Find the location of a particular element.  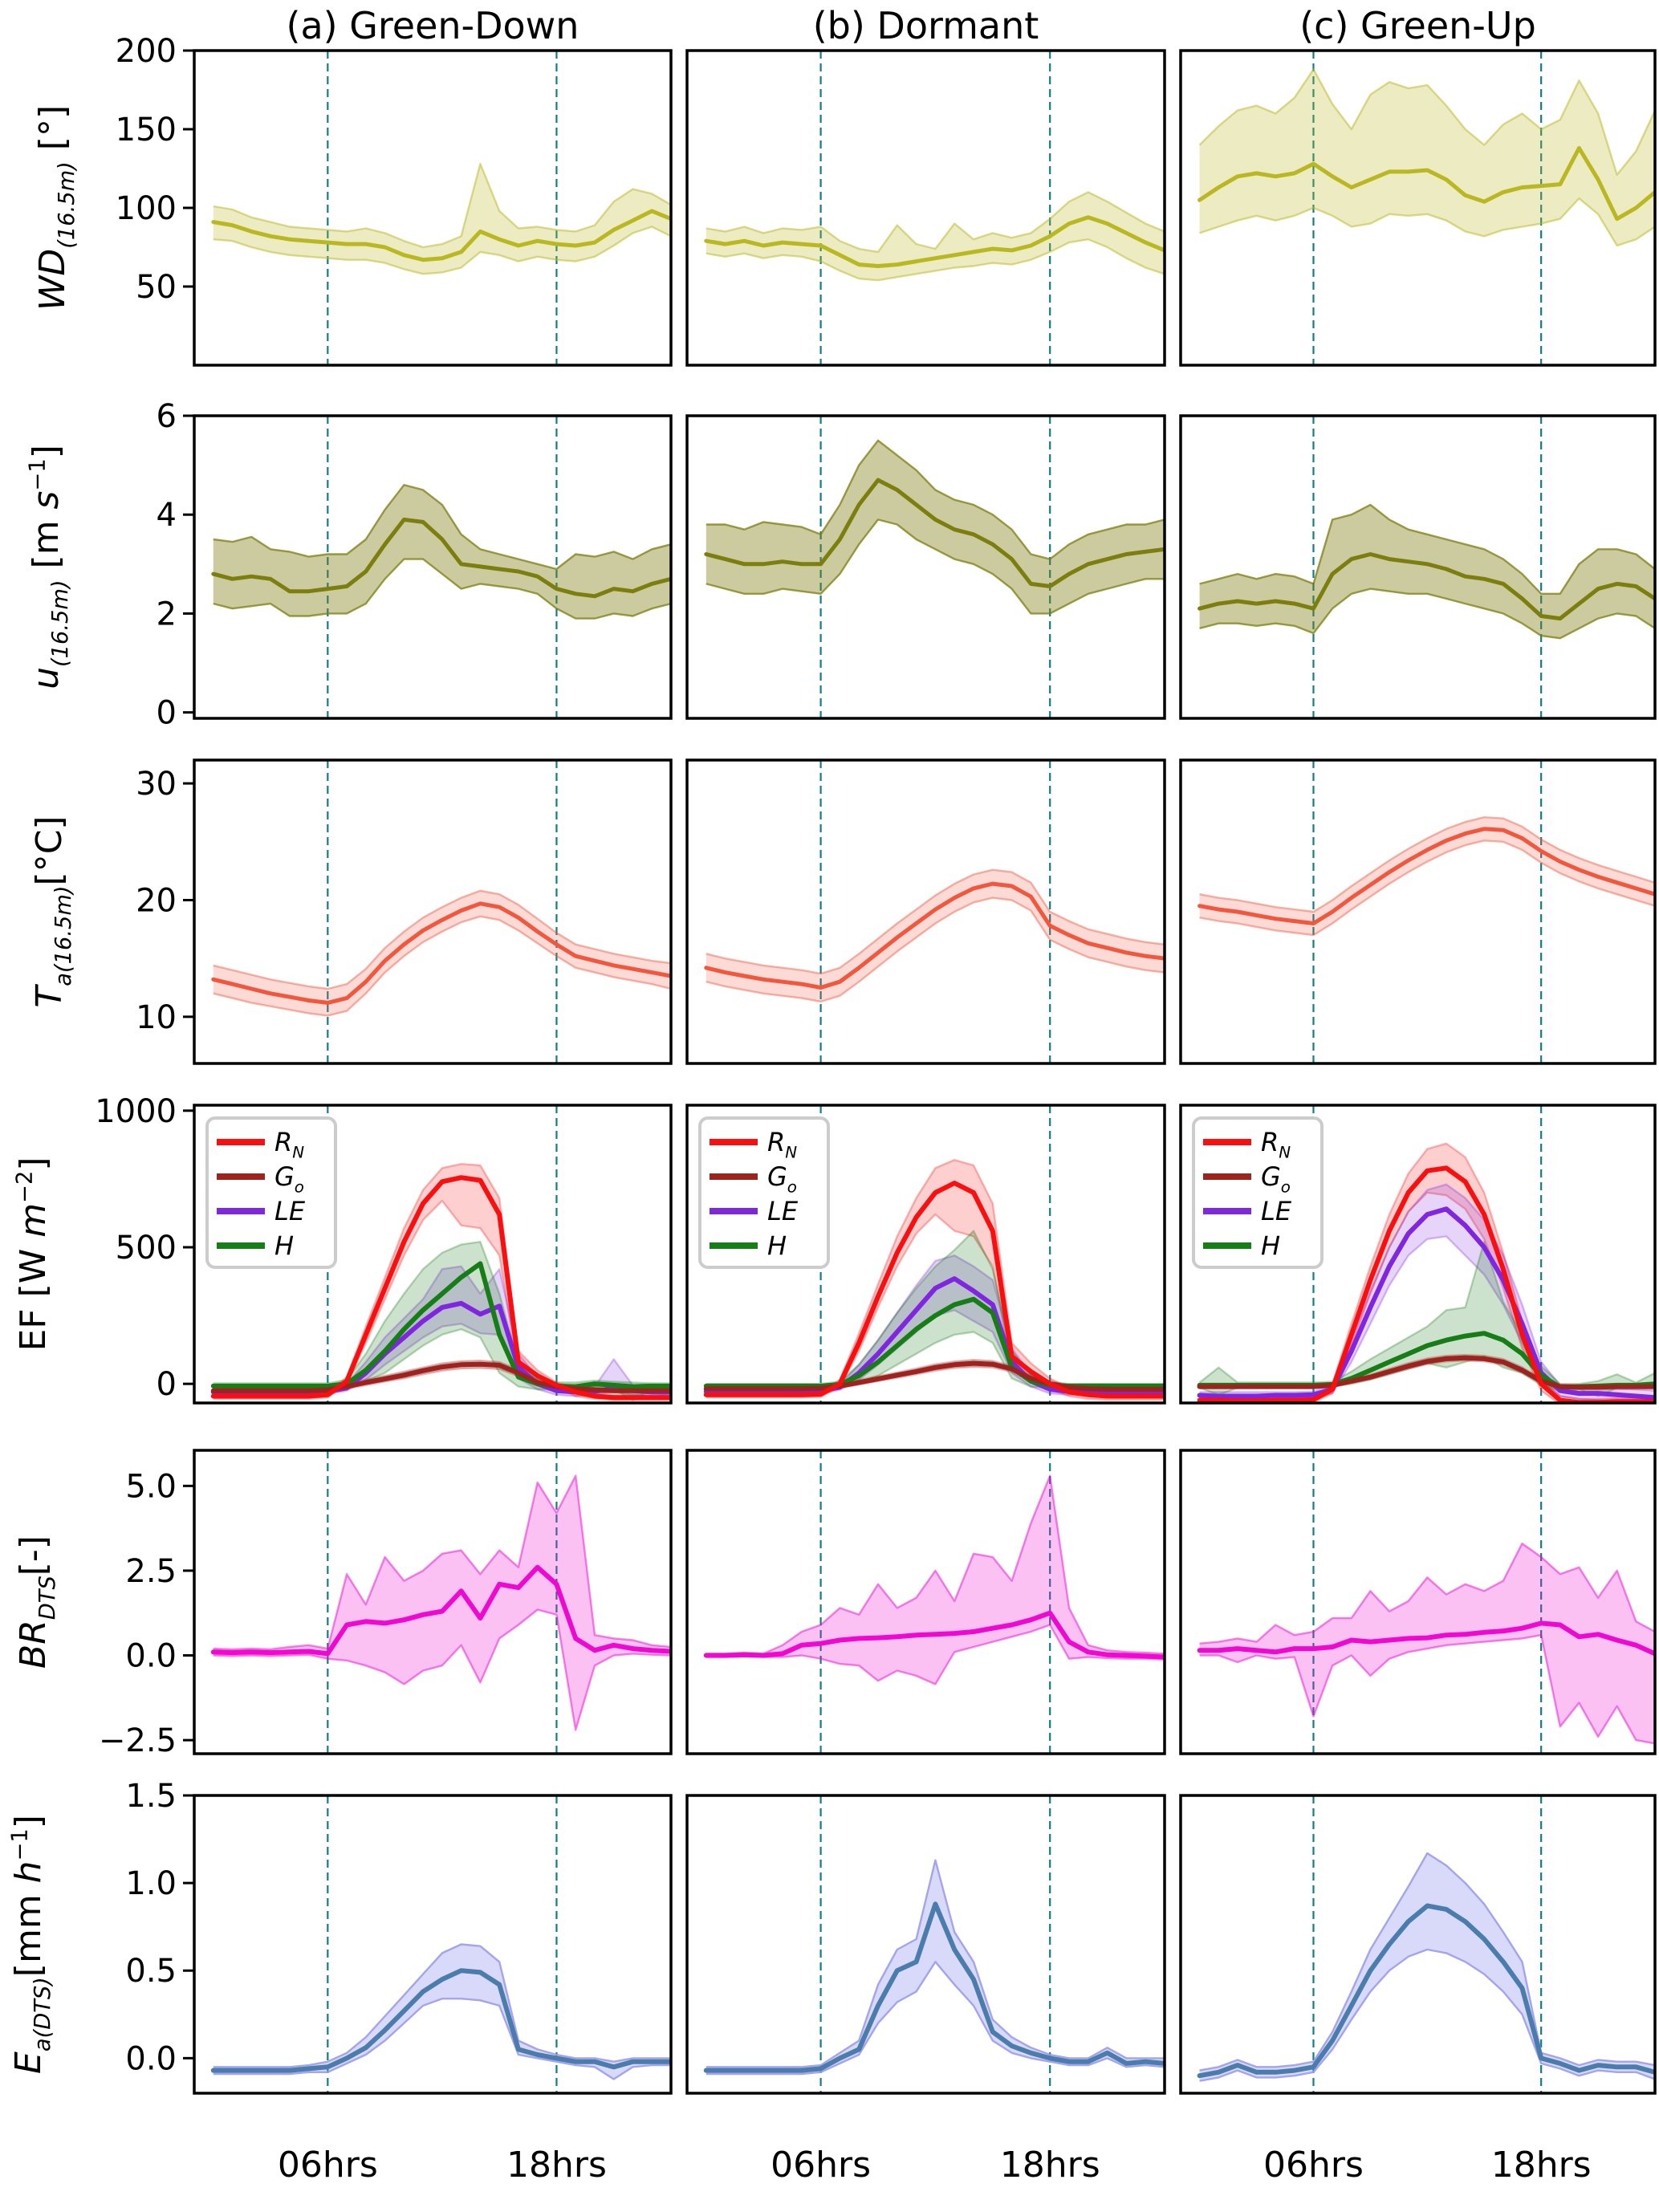

band-u is located at coordinates (935, 527).